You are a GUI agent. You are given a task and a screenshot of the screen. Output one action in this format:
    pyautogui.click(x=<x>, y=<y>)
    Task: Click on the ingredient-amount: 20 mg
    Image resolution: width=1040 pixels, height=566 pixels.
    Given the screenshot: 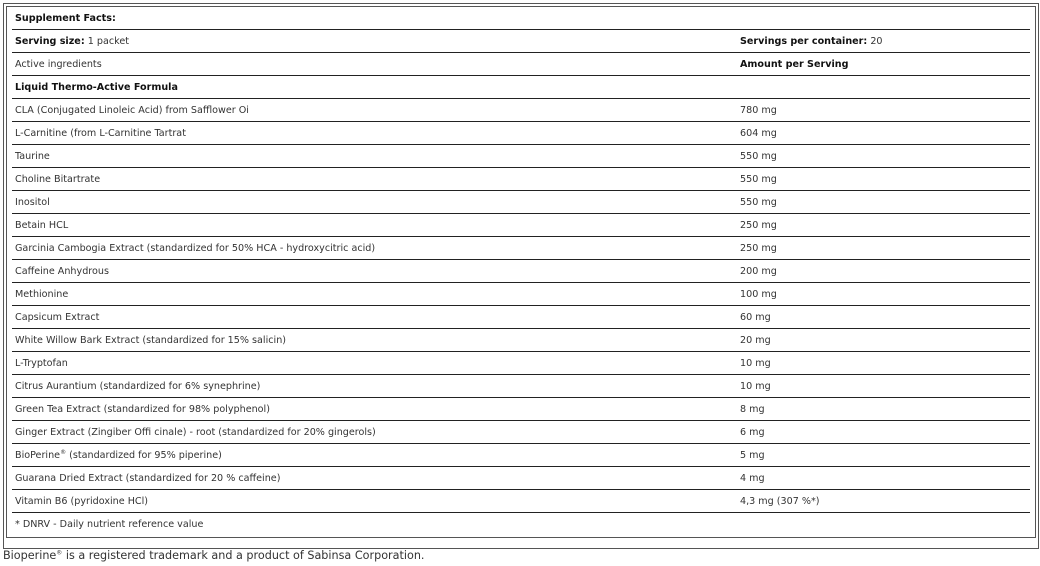 What is the action you would take?
    pyautogui.click(x=883, y=340)
    